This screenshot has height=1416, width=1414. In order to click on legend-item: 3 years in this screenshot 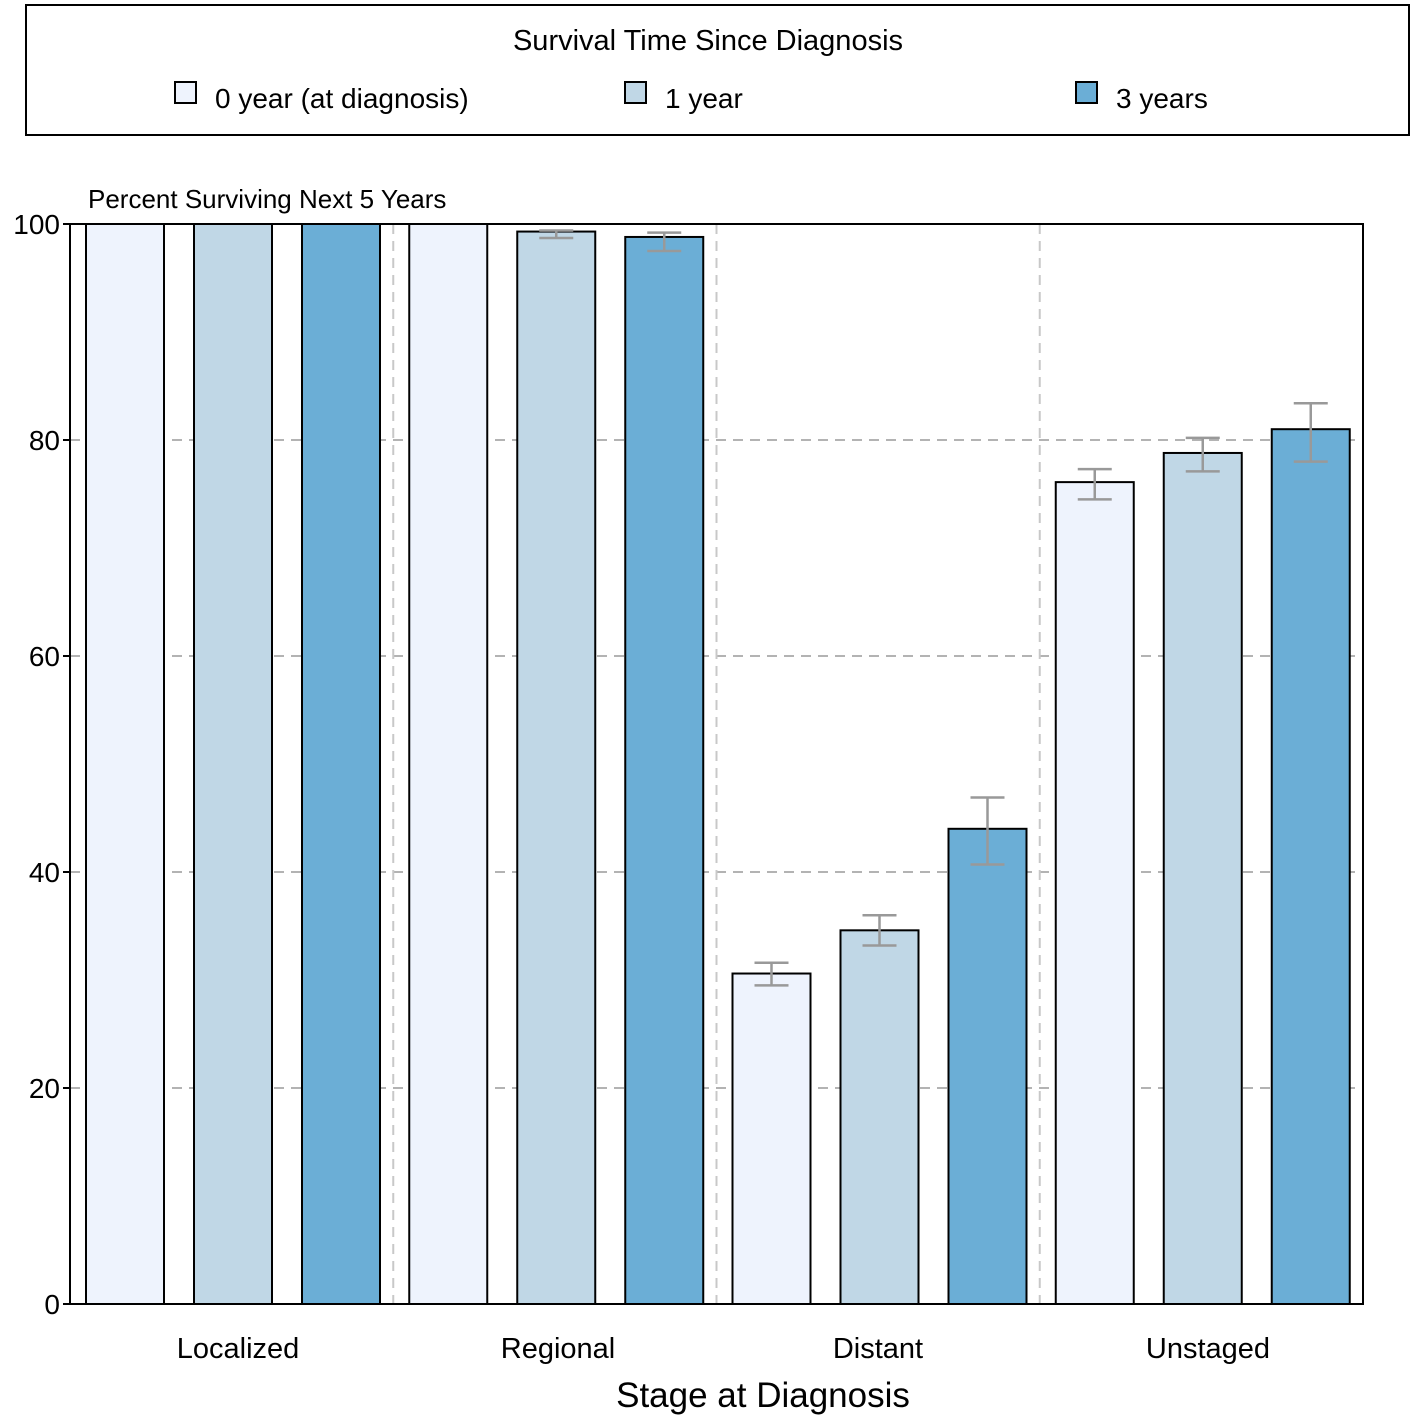, I will do `click(1141, 97)`.